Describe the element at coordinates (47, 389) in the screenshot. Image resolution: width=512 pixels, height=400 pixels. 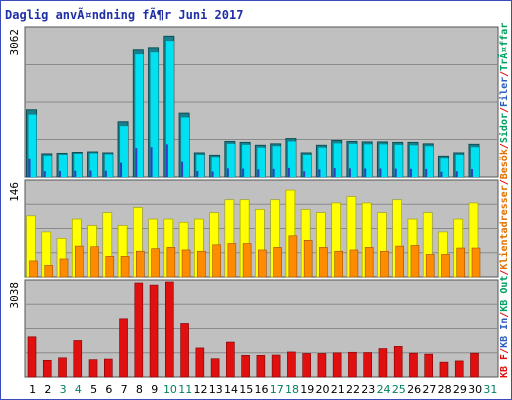
I see `x-tick-label: 2` at that location.